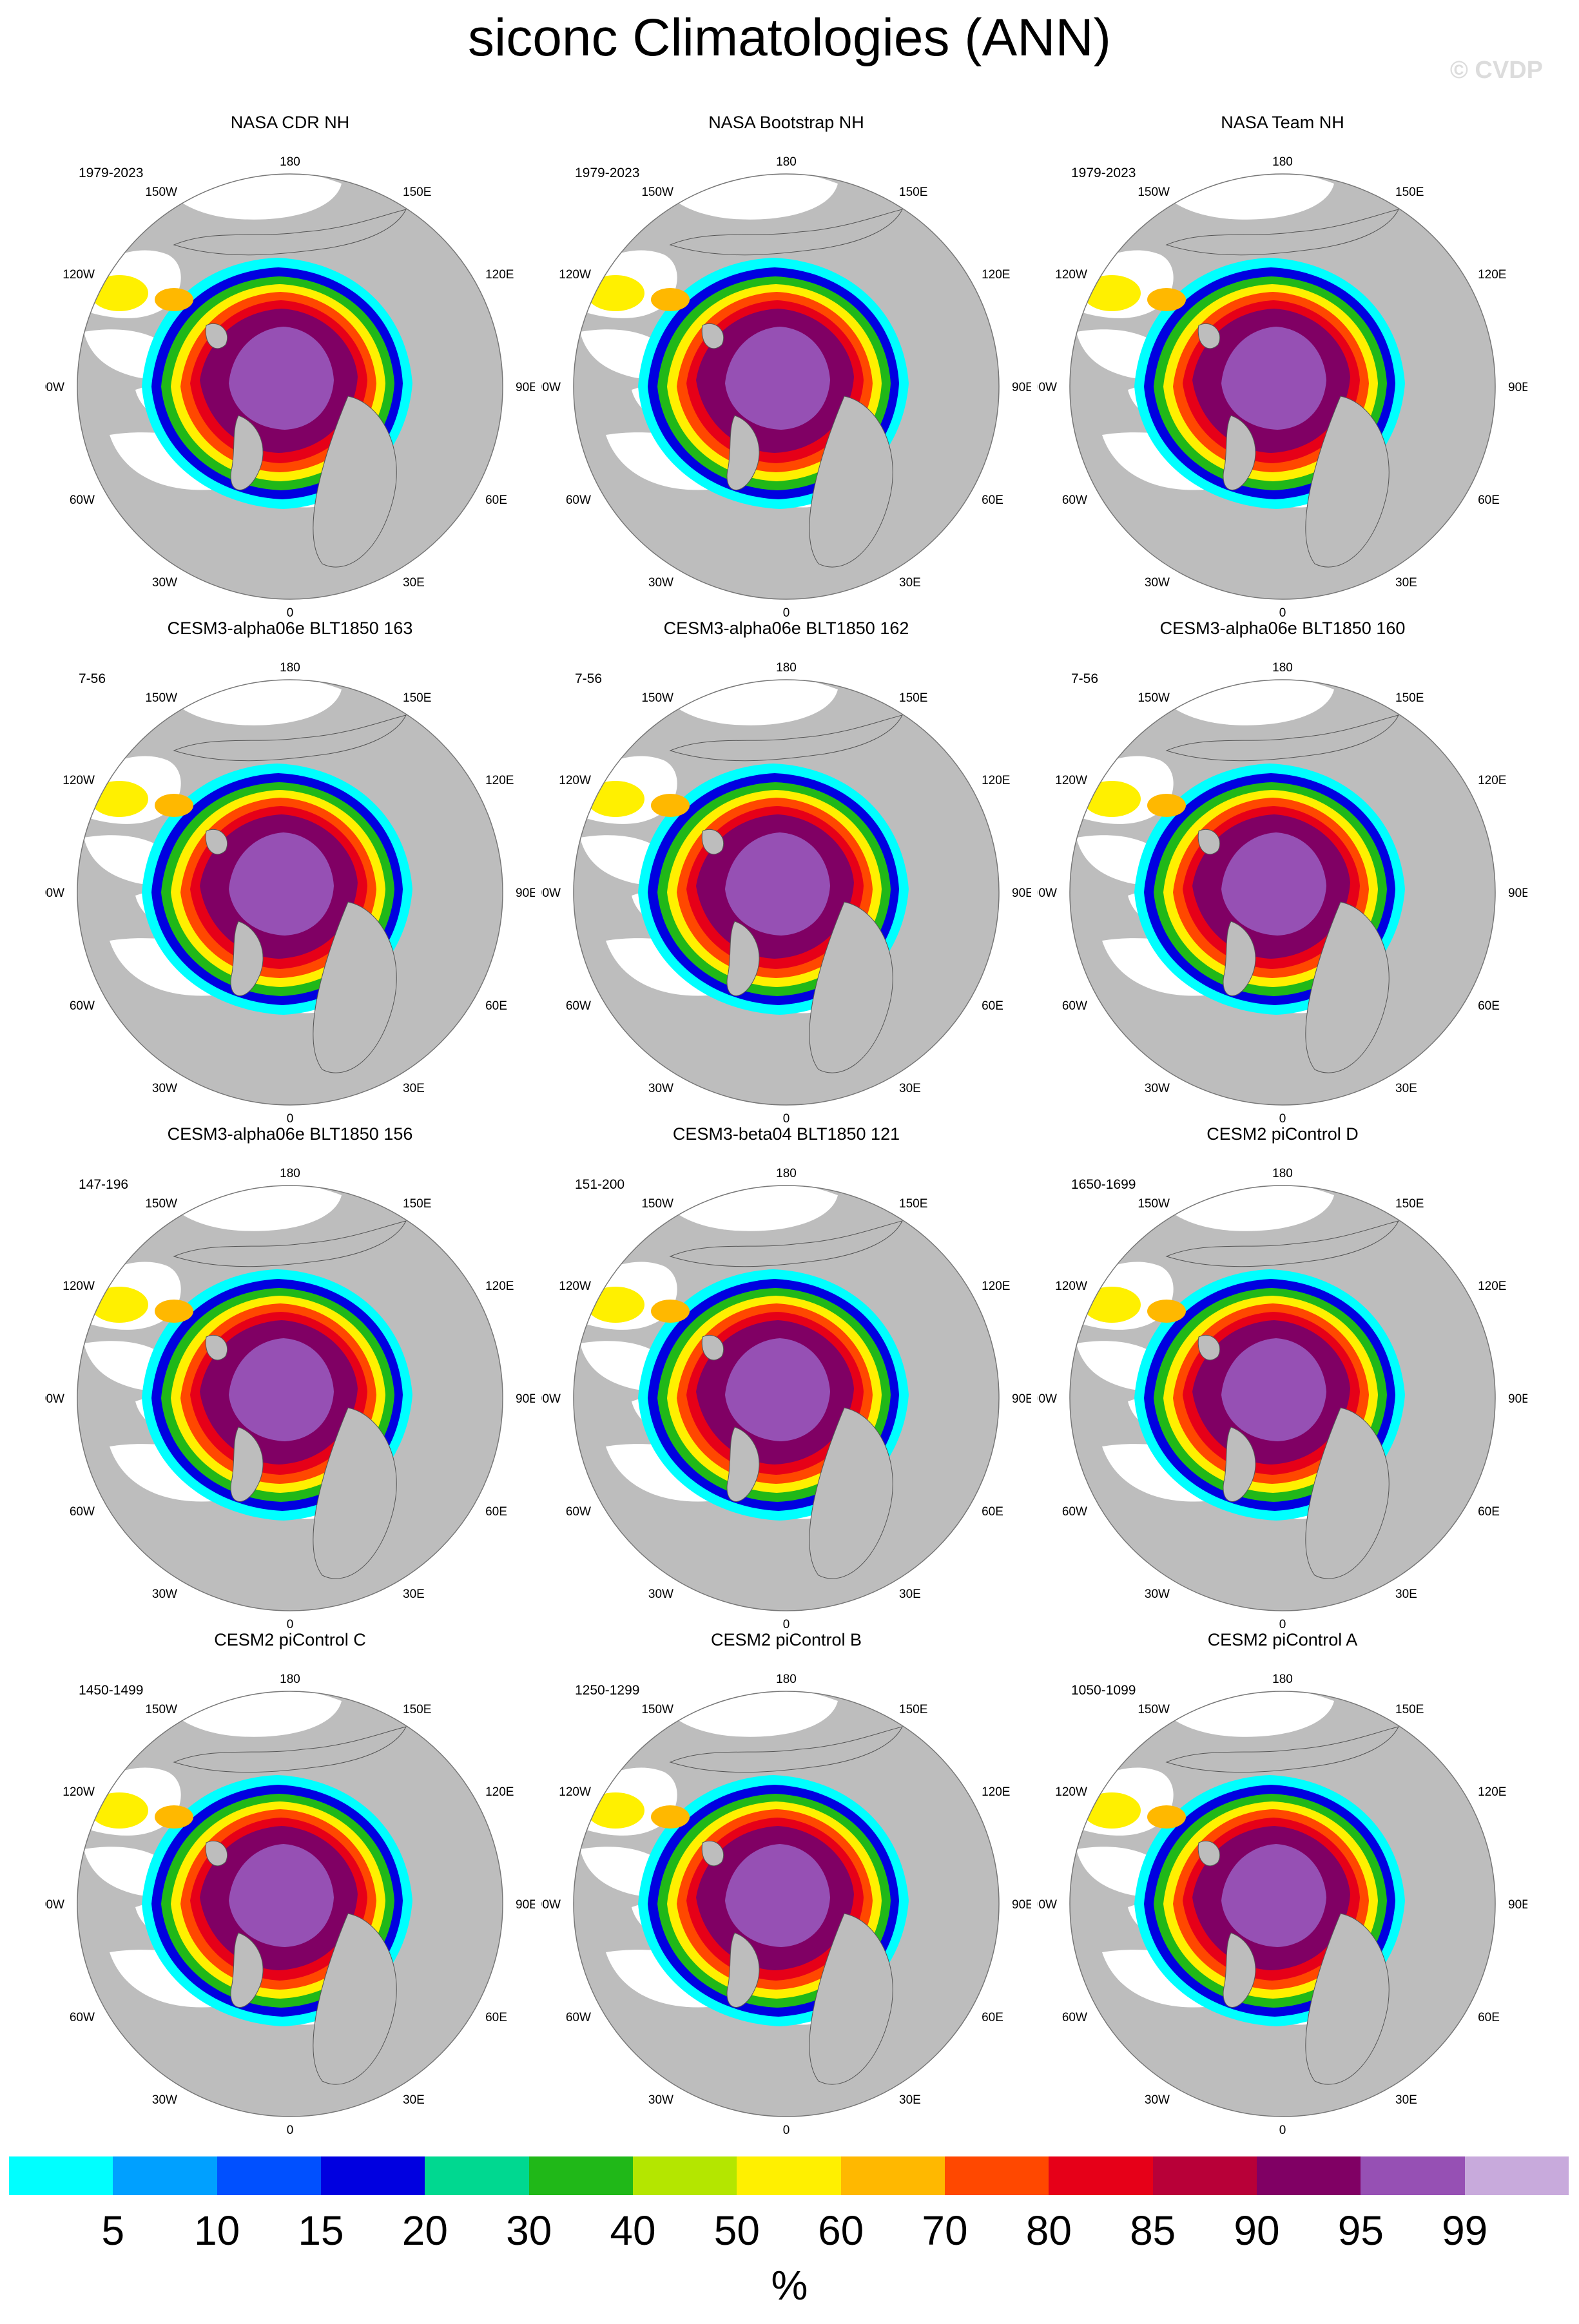 The width and height of the screenshot is (1579, 2324). What do you see at coordinates (789, 2175) in the screenshot?
I see `colorbar` at bounding box center [789, 2175].